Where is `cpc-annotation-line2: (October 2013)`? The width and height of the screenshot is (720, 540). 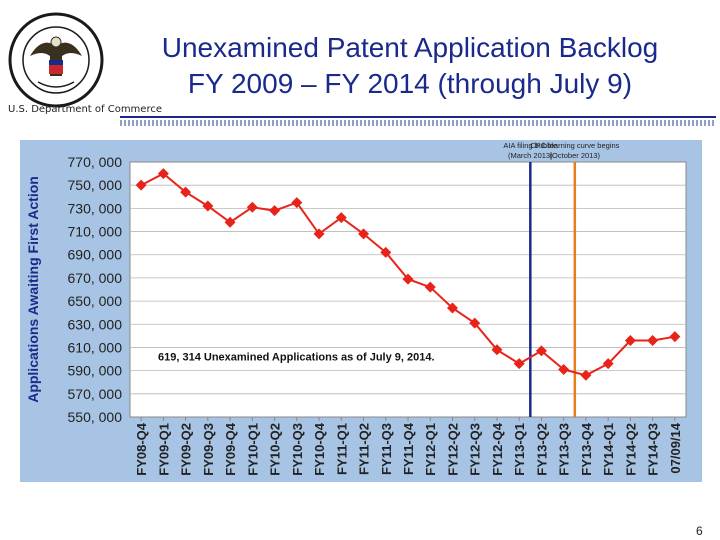
cpc-annotation-line2: (October 2013) is located at coordinates (575, 155).